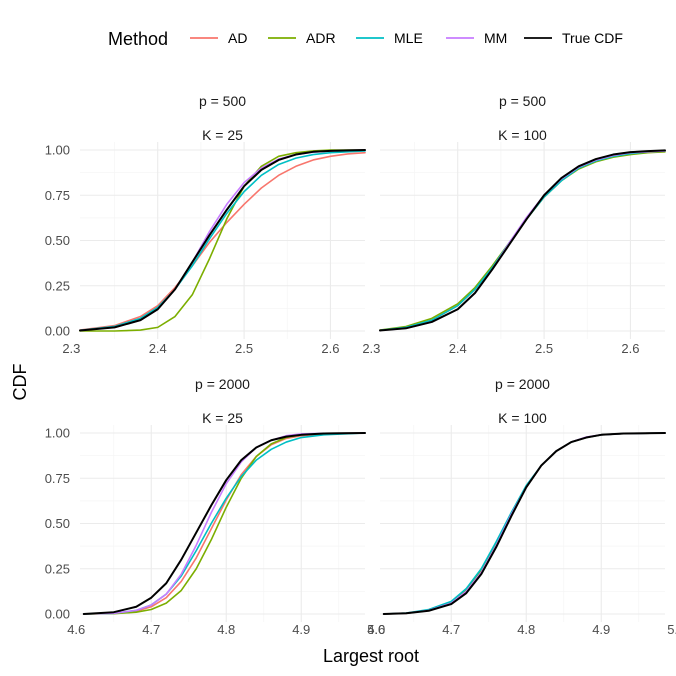 The width and height of the screenshot is (676, 676). I want to click on legend: Method AD ADR MLE MM True CDF, so click(365, 39).